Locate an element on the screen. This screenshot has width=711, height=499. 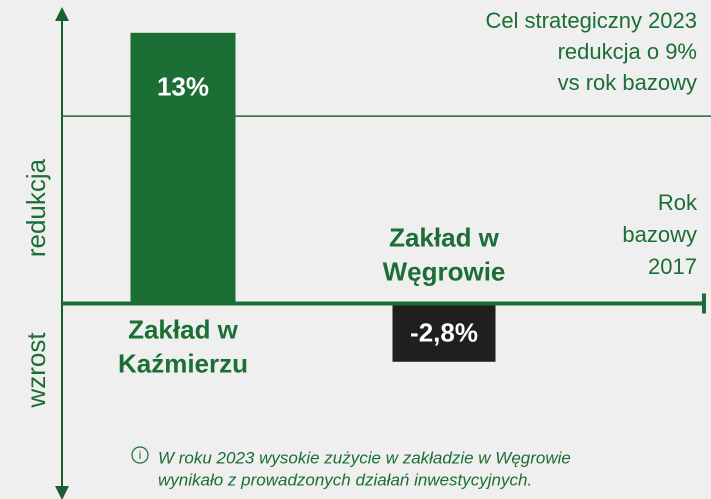
value-label: 13% is located at coordinates (183, 87).